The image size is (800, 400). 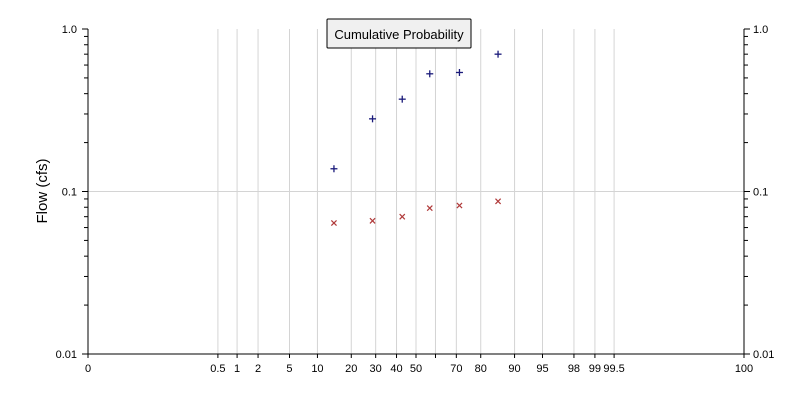 What do you see at coordinates (217, 369) in the screenshot?
I see `x-tick-label: 0.5` at bounding box center [217, 369].